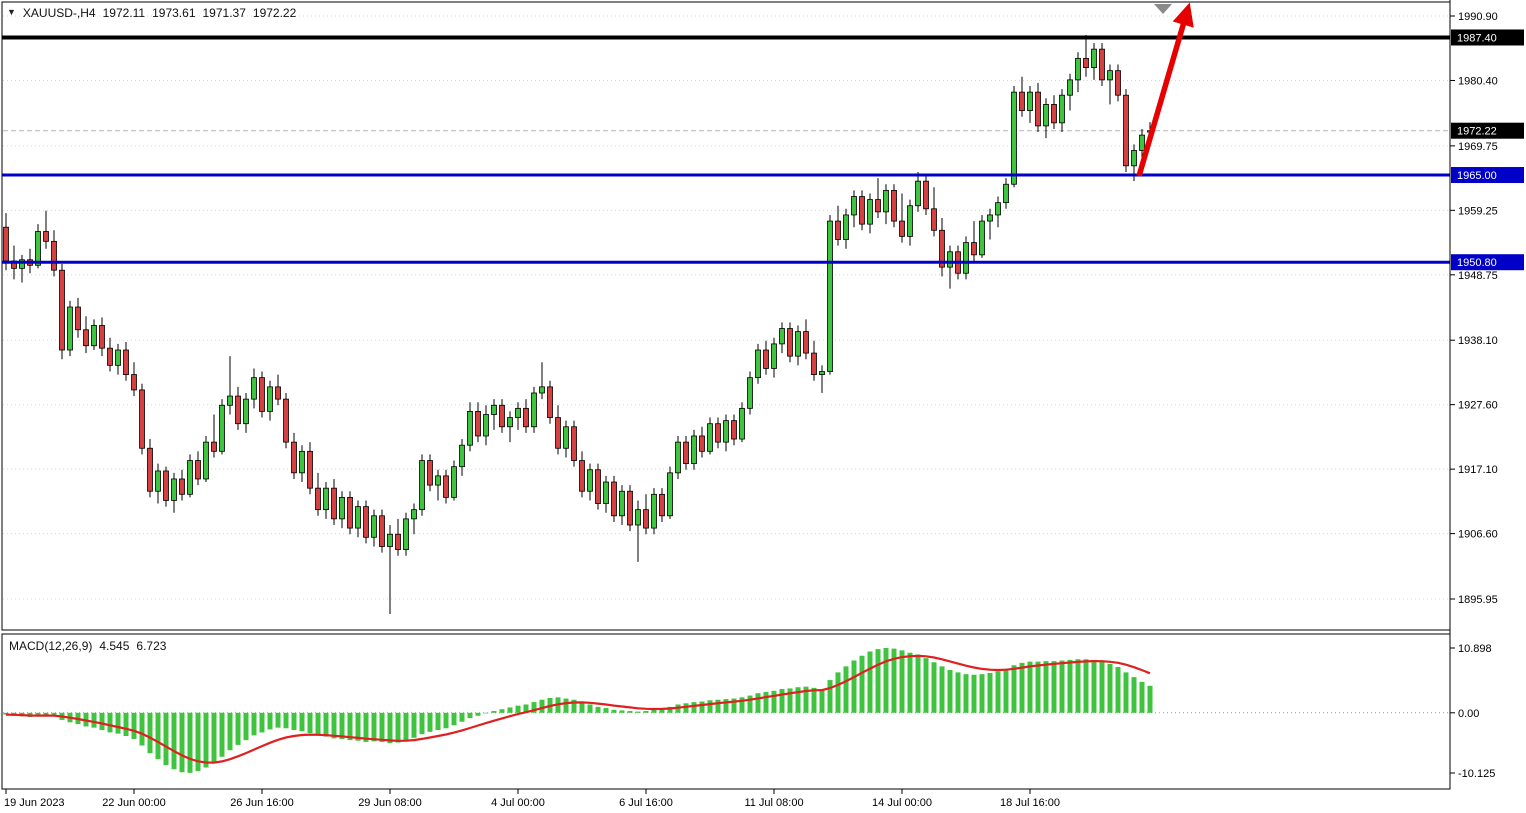  Describe the element at coordinates (578, 710) in the screenshot. I see `macd-histogram` at that location.